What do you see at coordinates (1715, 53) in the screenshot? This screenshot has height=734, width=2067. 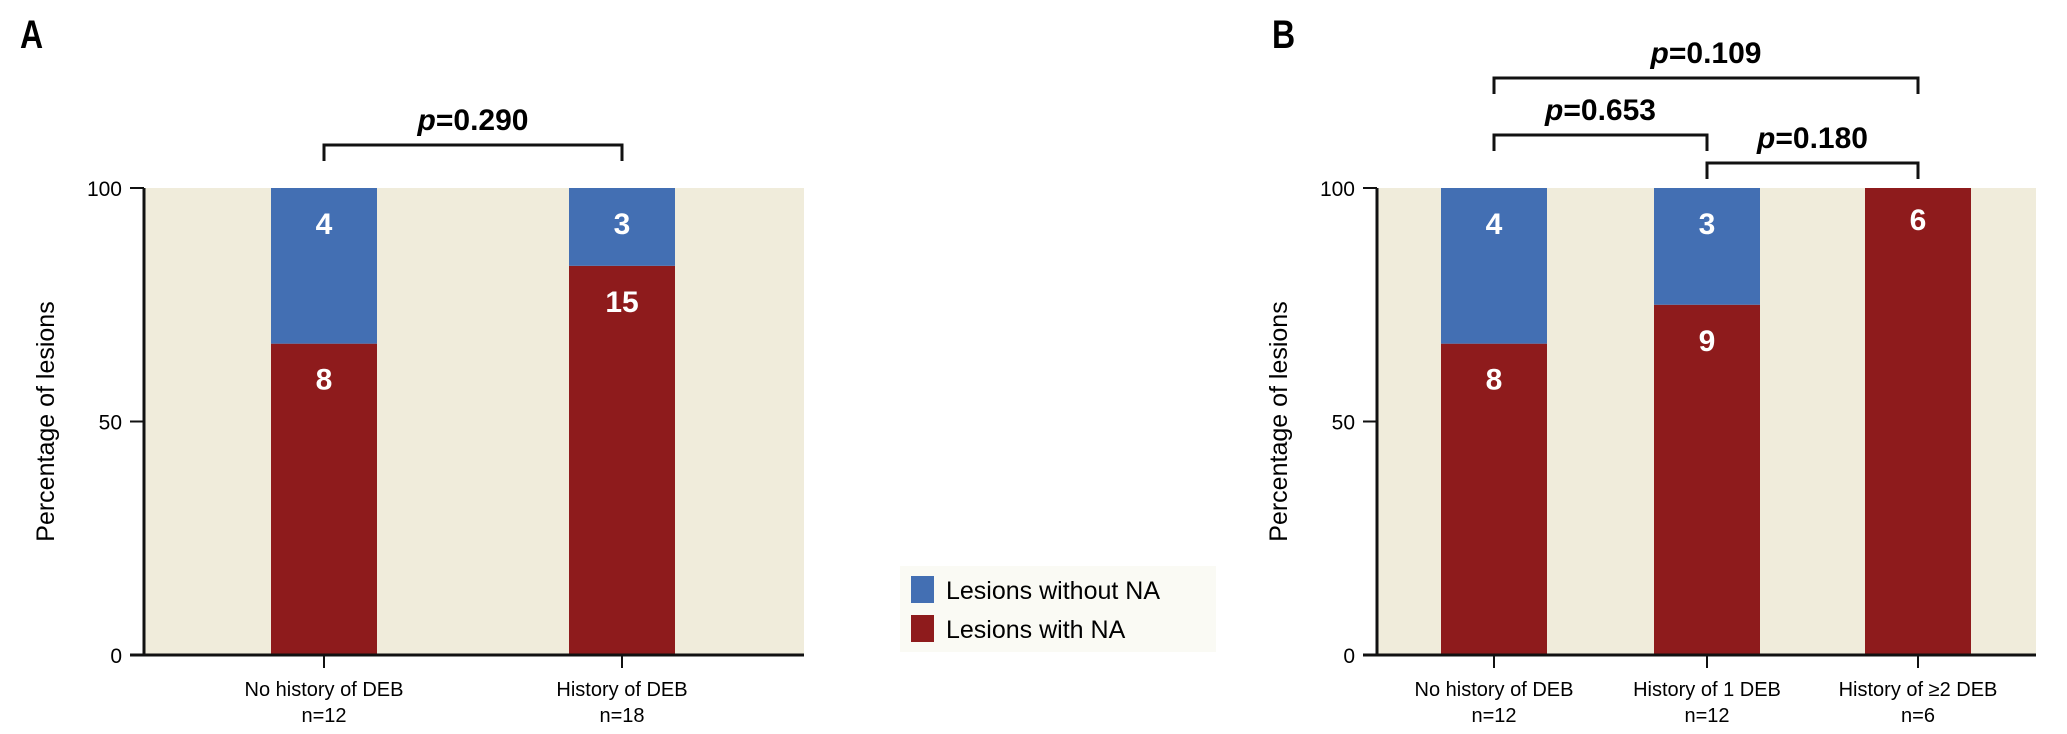 I see `p-value: =0.109` at bounding box center [1715, 53].